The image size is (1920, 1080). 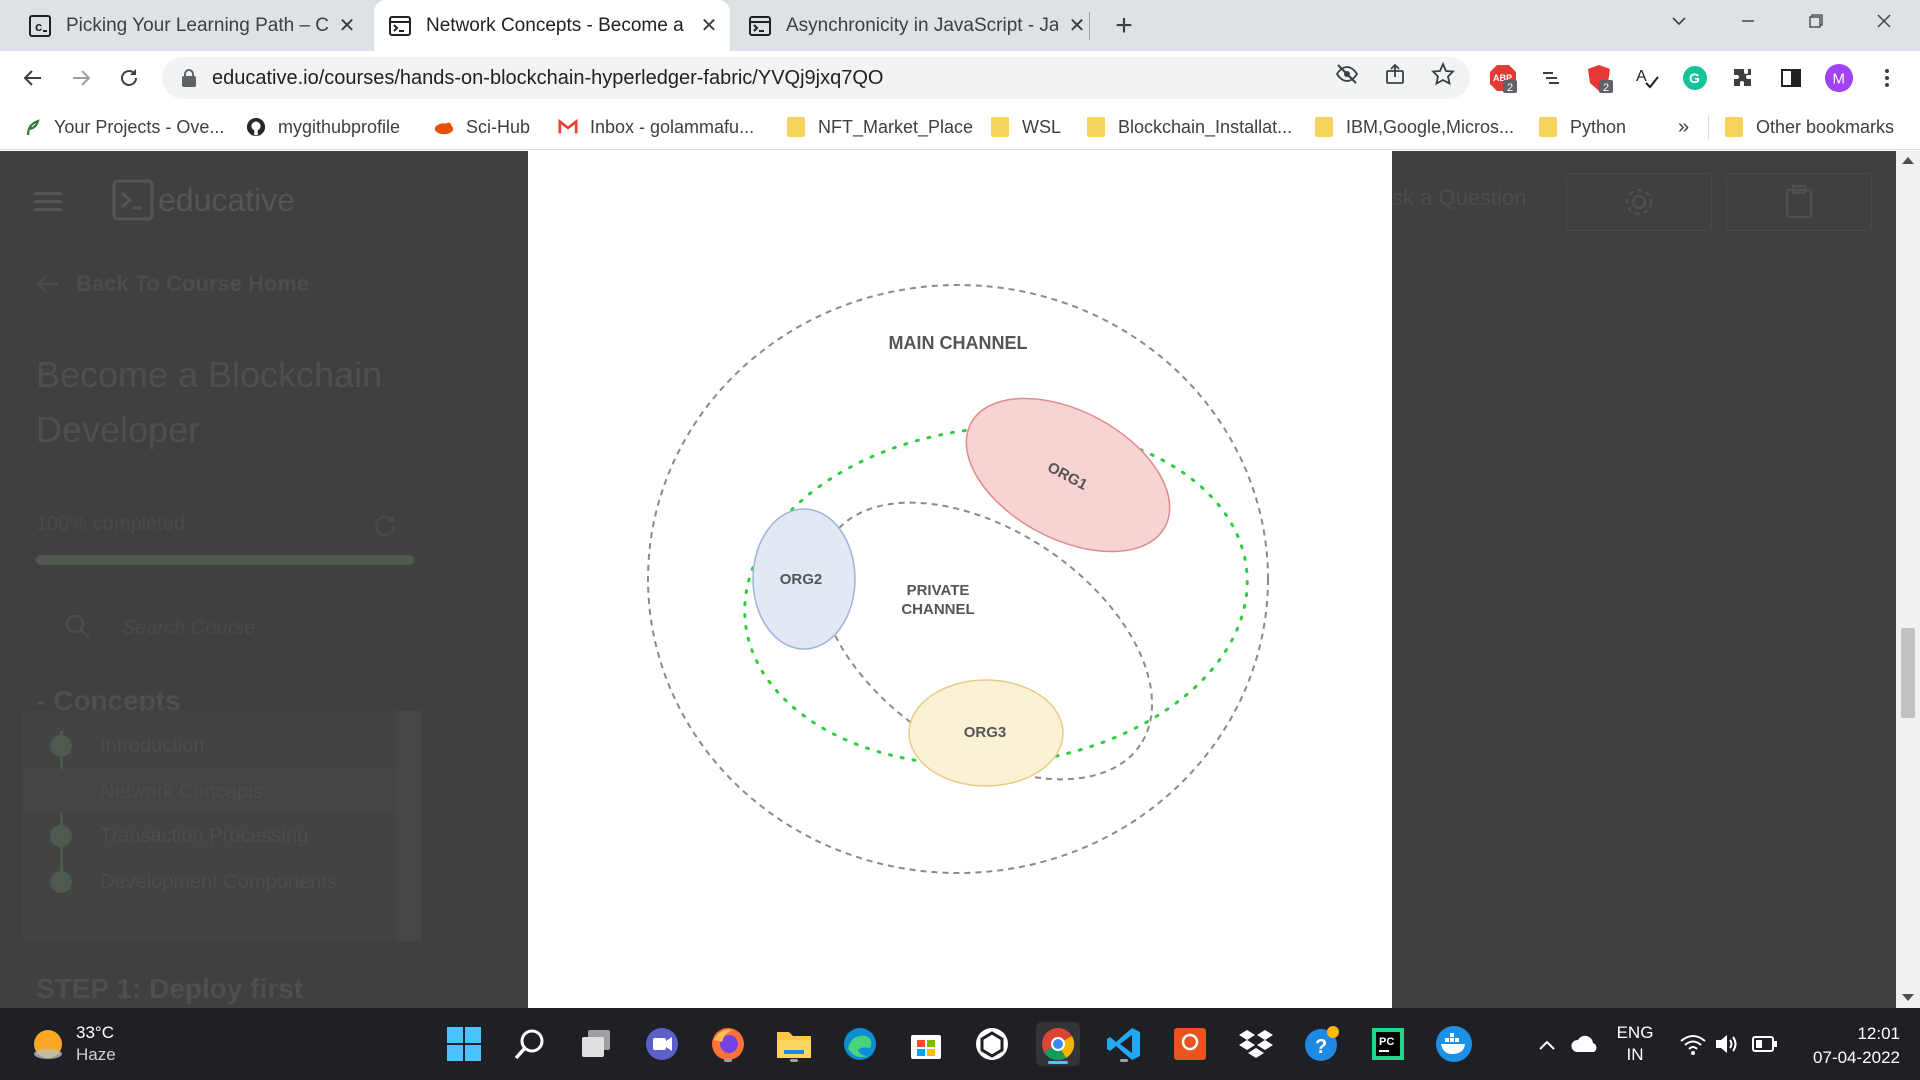 I want to click on tab-network-concepts: Network Concepts - Become a Bl ✕, so click(x=552, y=25).